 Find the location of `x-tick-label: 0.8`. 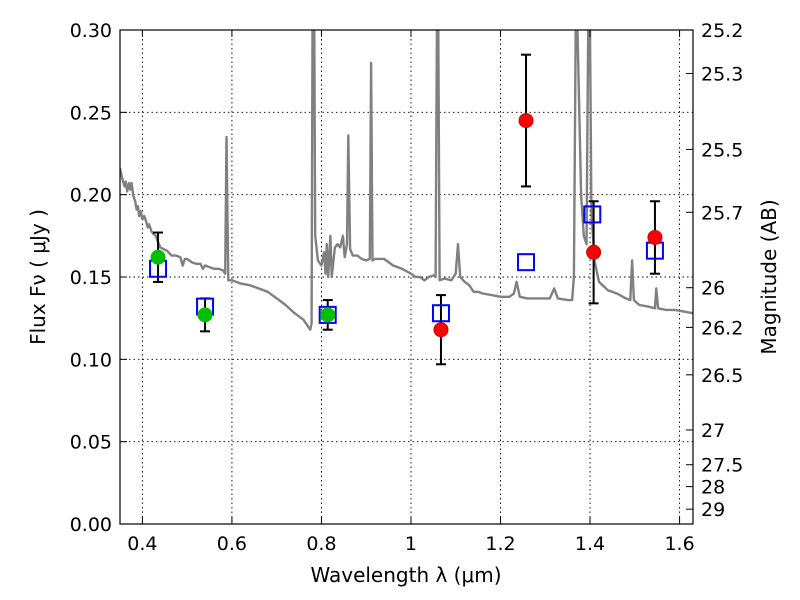

x-tick-label: 0.8 is located at coordinates (321, 544).